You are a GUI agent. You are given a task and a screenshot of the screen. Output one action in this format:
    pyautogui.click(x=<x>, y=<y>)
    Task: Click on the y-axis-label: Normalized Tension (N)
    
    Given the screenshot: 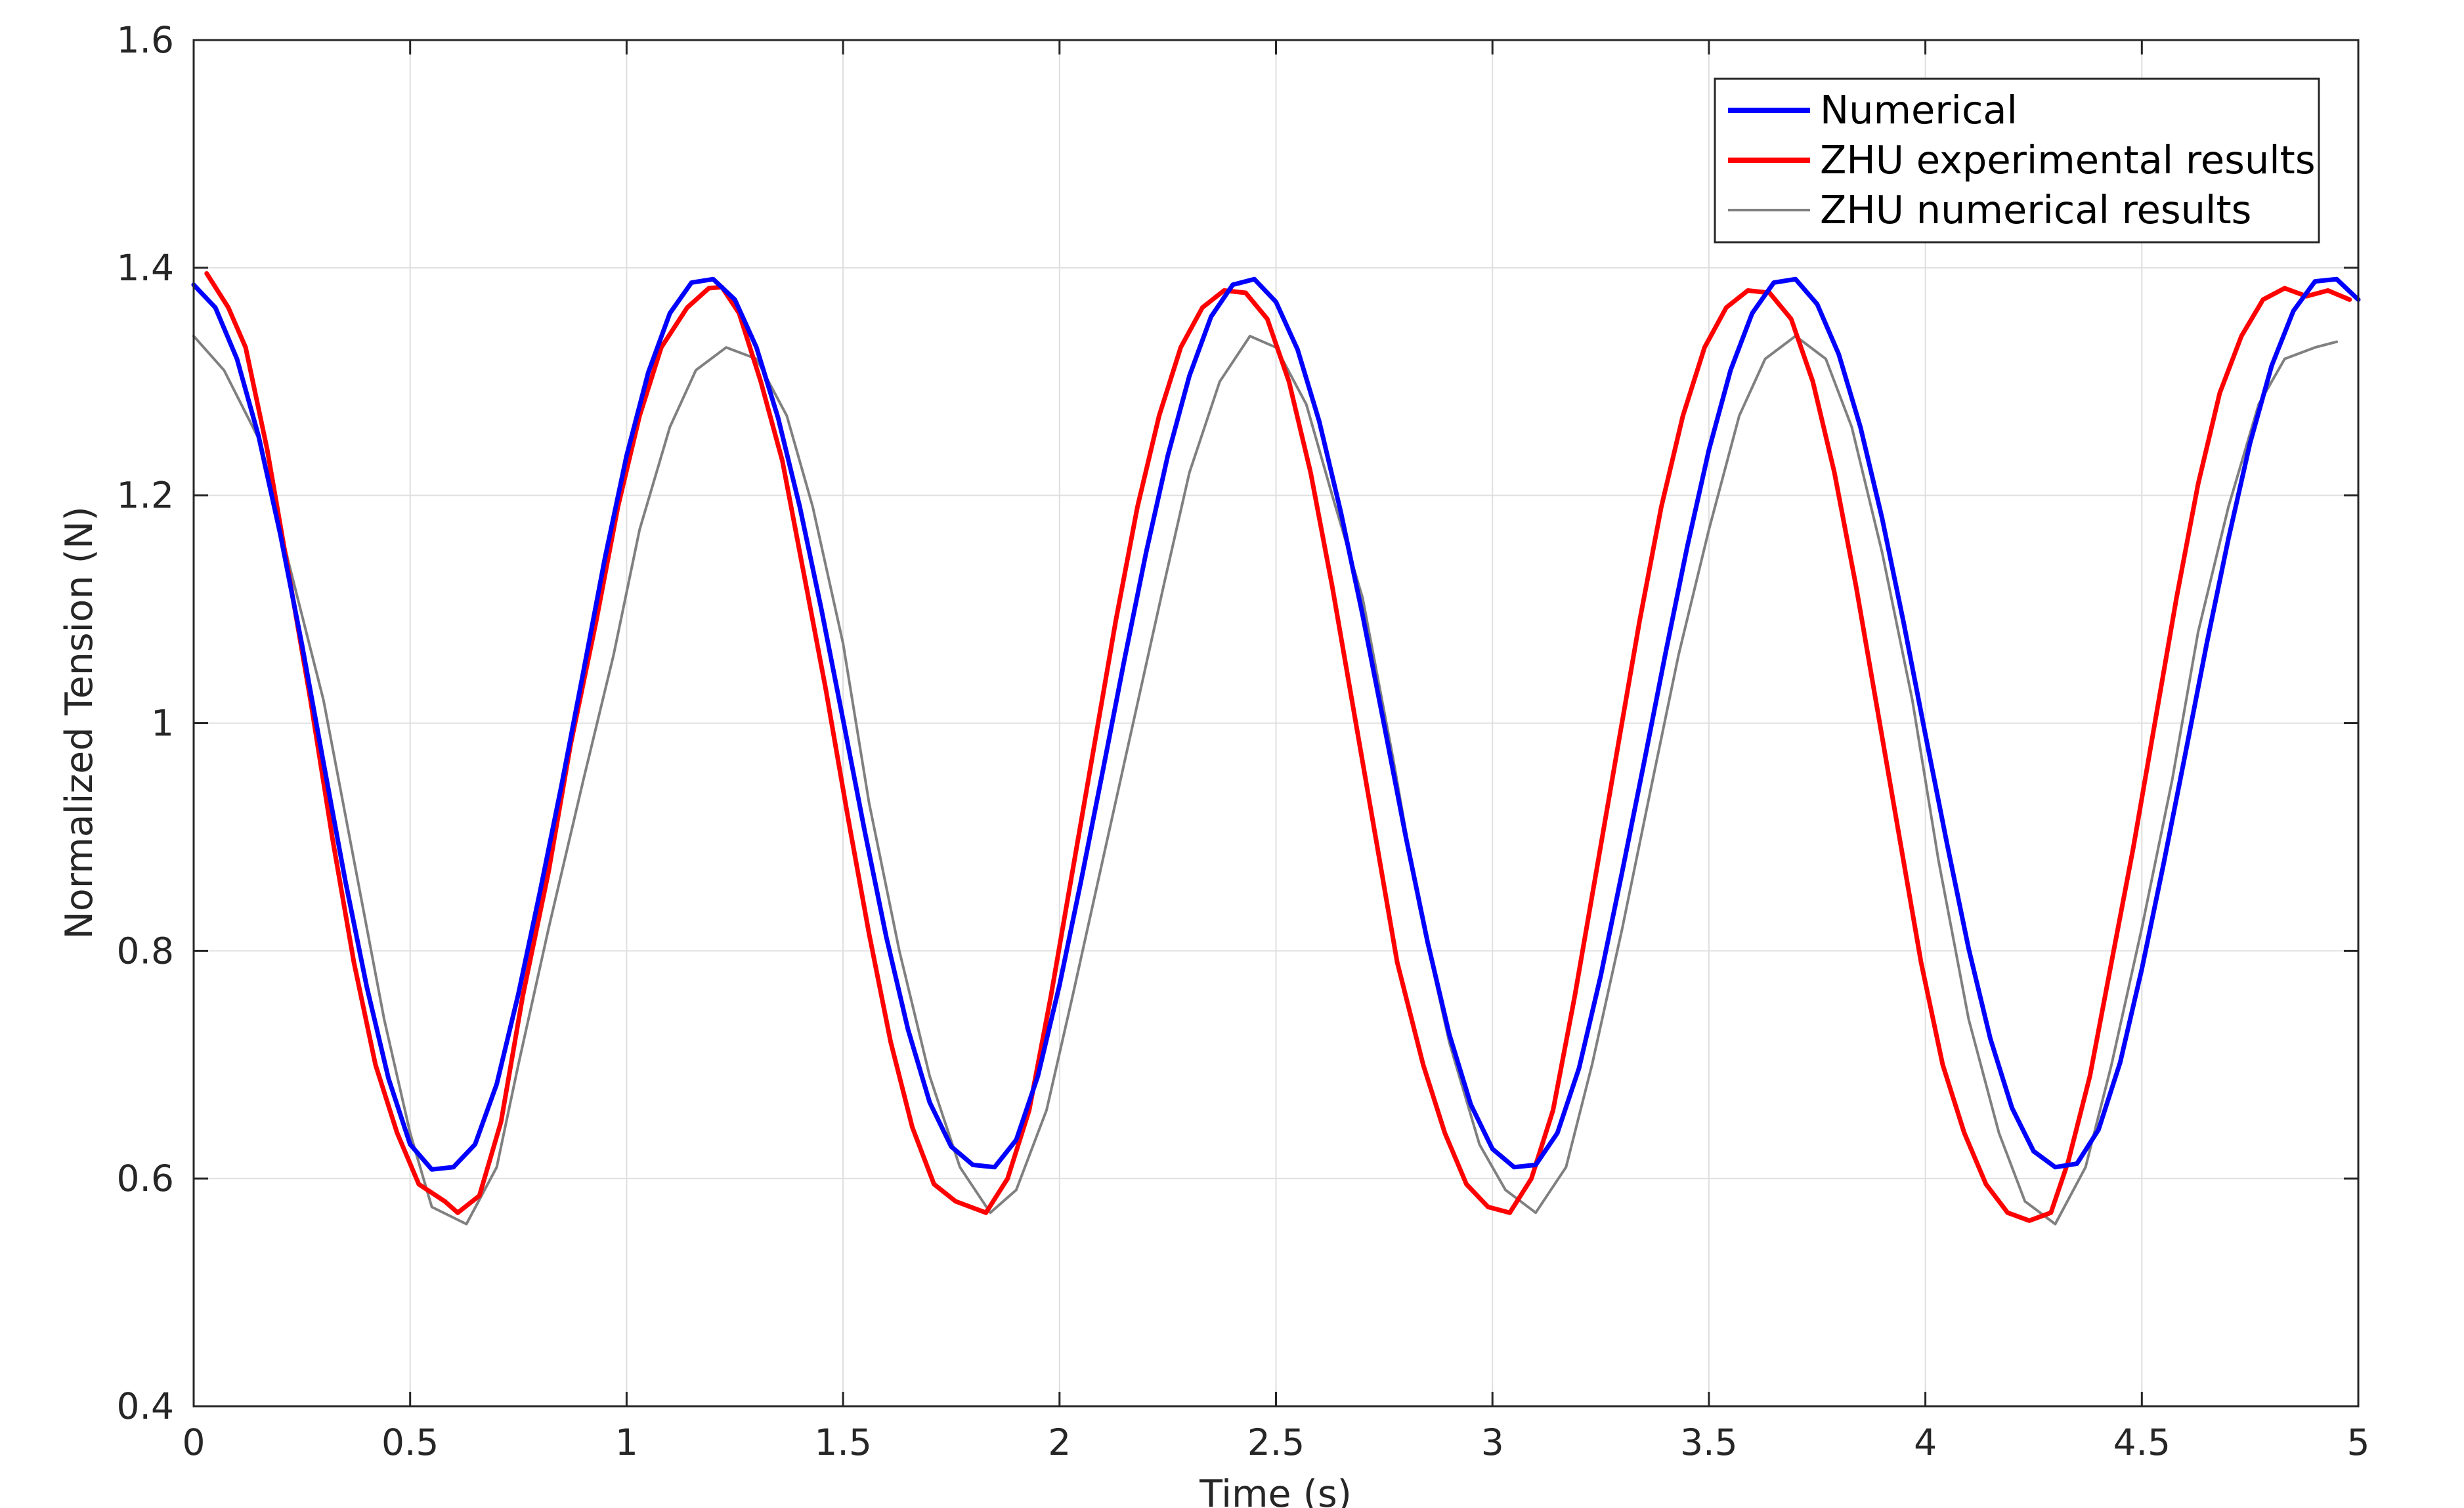 What is the action you would take?
    pyautogui.click(x=79, y=722)
    